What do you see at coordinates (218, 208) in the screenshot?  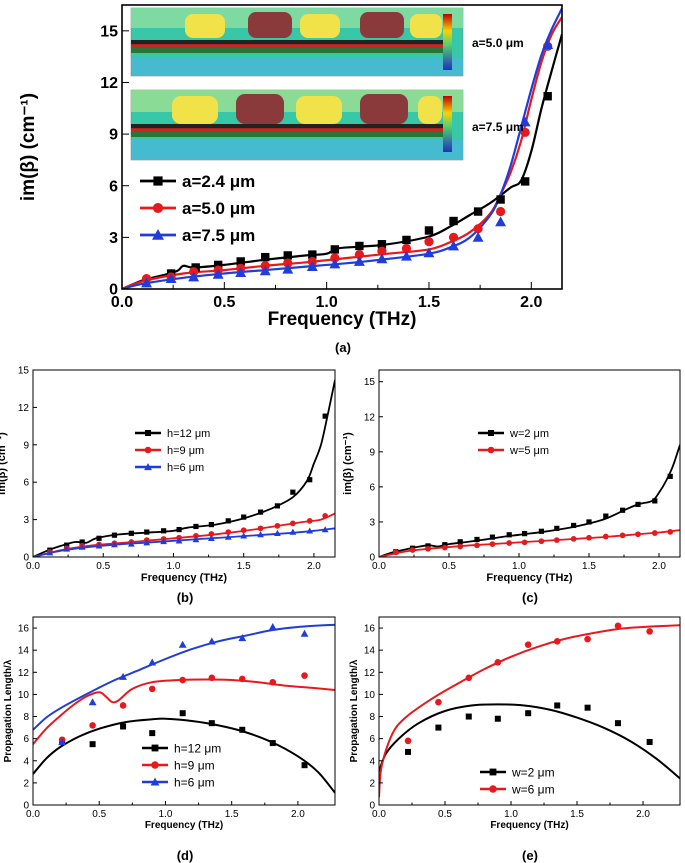 I see `legend-label-1: a=5.0 μm` at bounding box center [218, 208].